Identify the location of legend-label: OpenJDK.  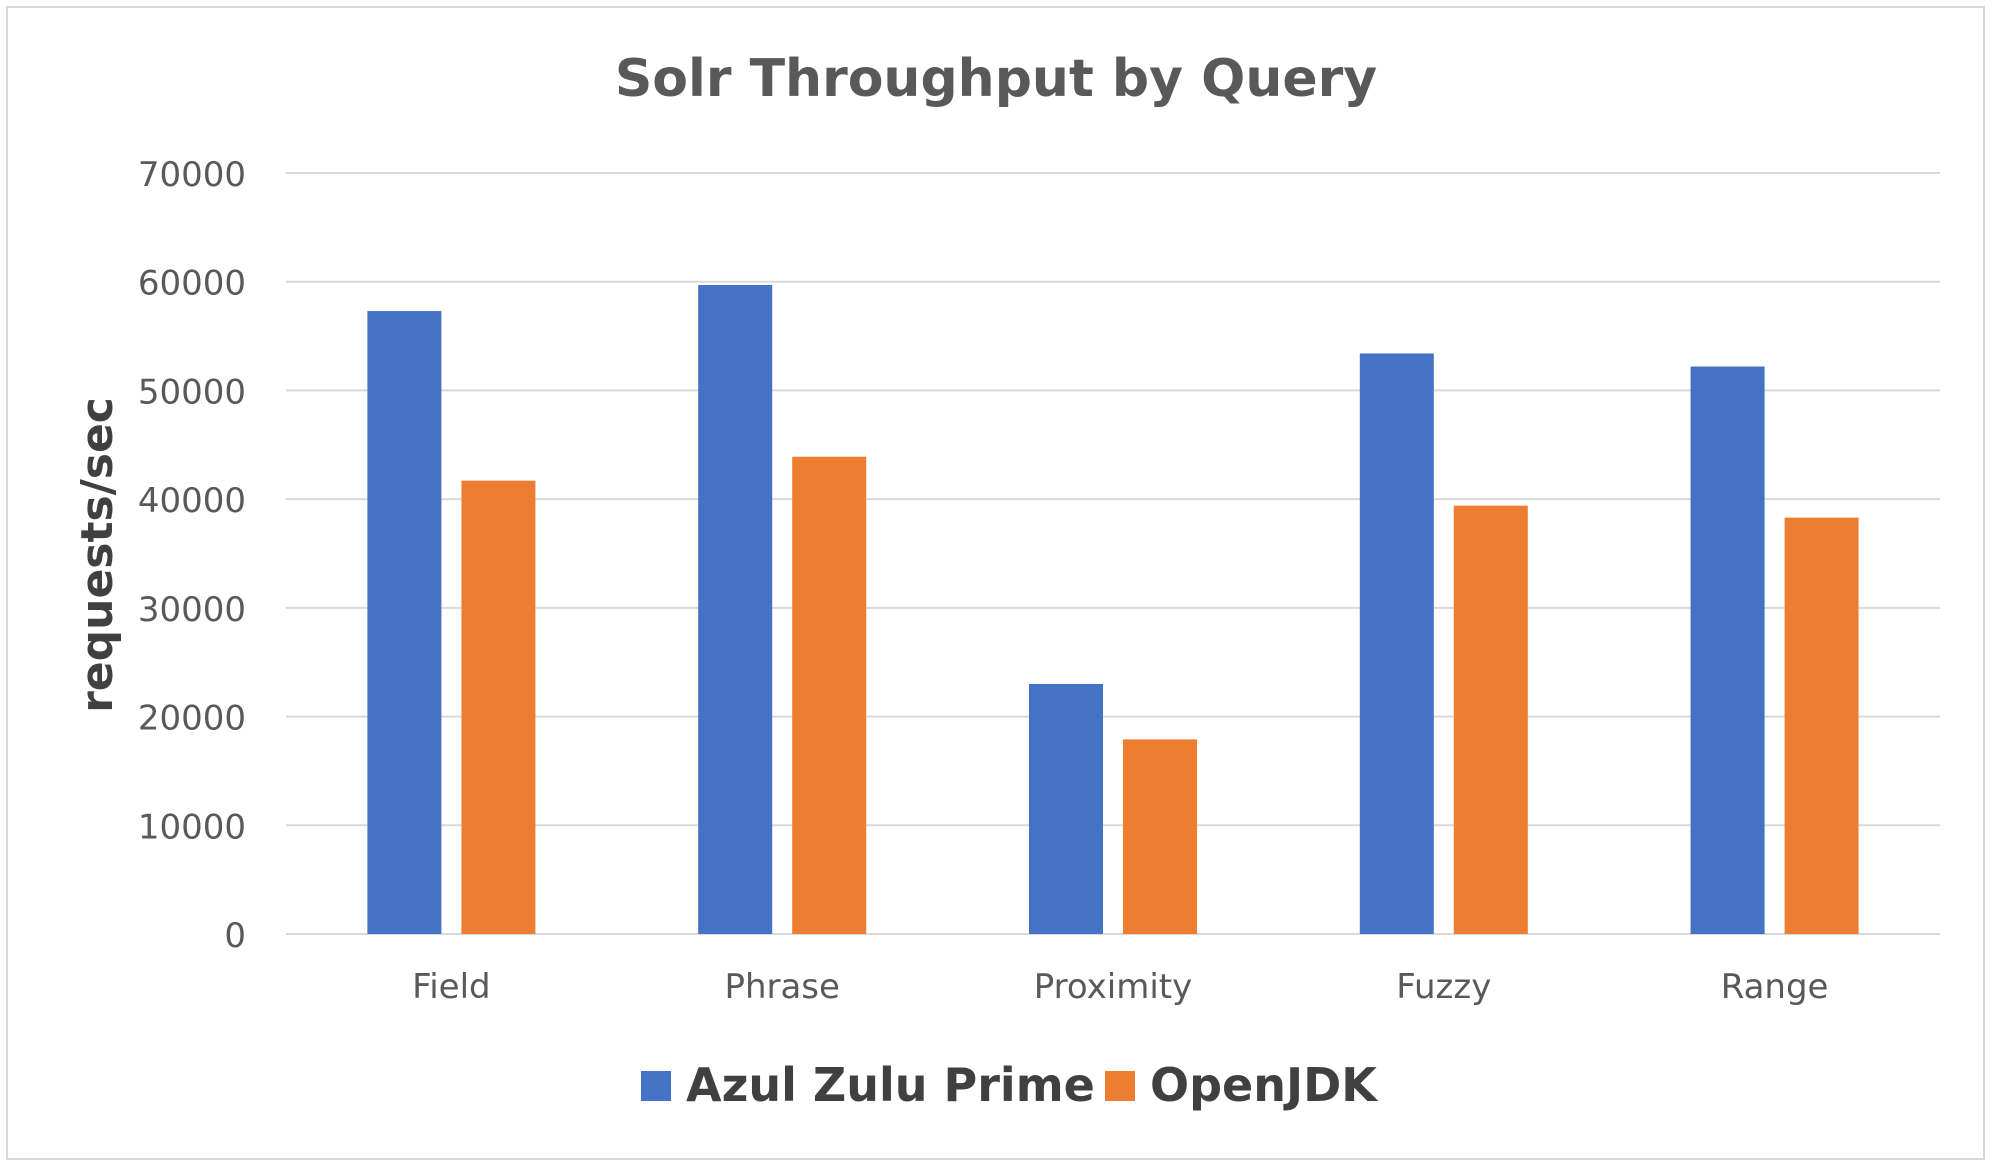
(1264, 1085).